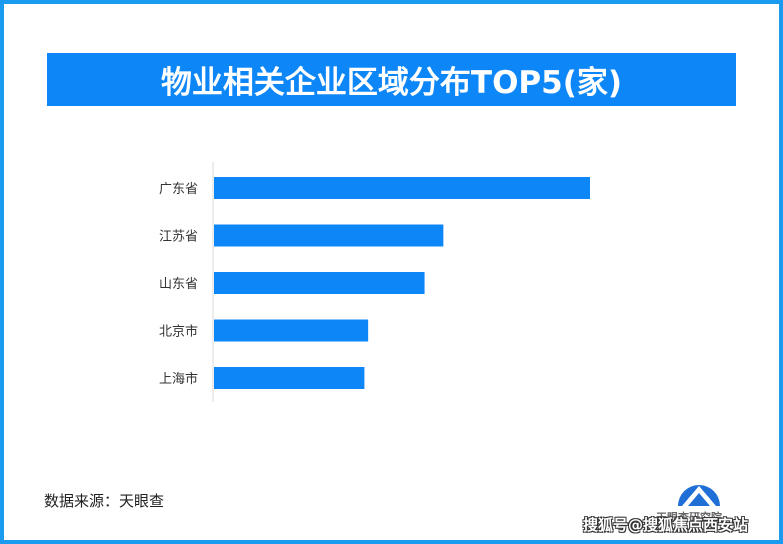 This screenshot has width=783, height=544. Describe the element at coordinates (178, 284) in the screenshot. I see `category-label: 山东省` at that location.